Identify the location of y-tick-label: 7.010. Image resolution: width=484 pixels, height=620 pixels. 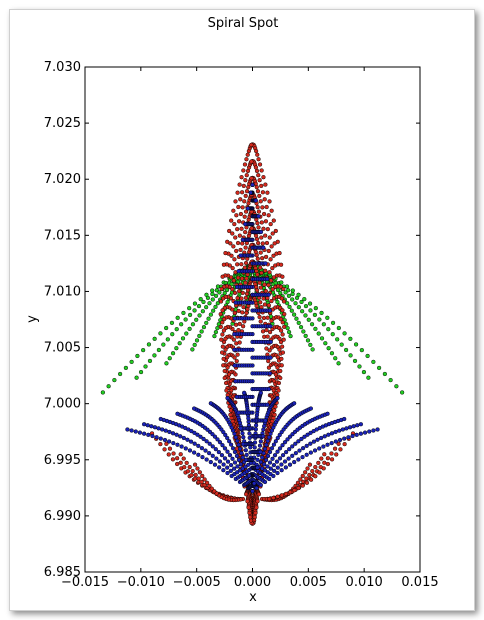
(62, 291).